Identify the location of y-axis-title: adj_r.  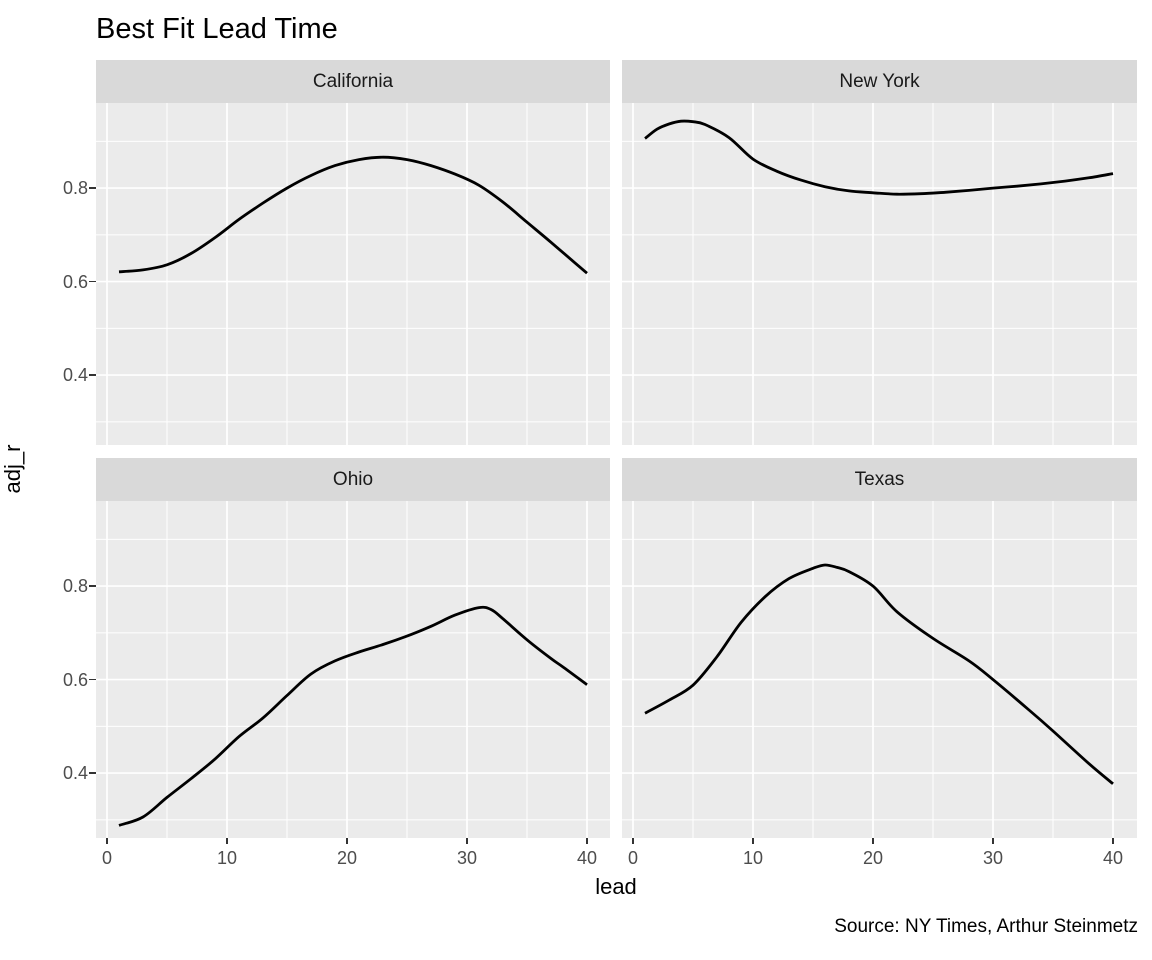
(12, 469).